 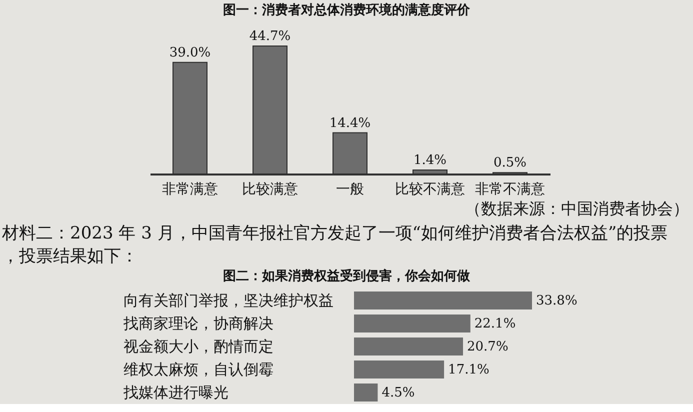 What do you see at coordinates (270, 190) in the screenshot?
I see `x-tick-label: 比较满意` at bounding box center [270, 190].